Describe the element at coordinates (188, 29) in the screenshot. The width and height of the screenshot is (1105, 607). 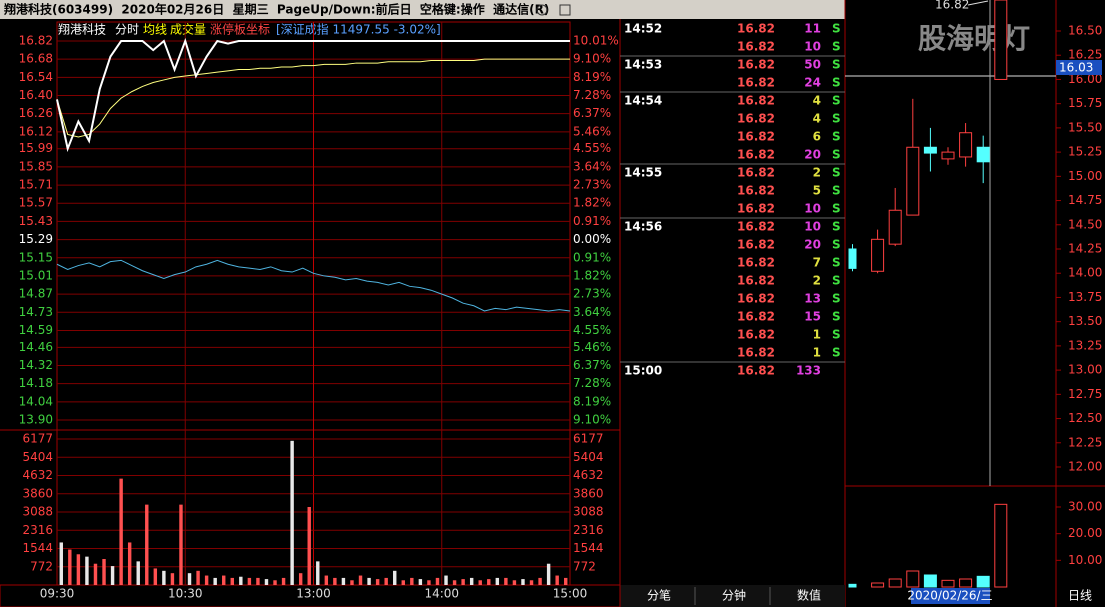
I see `legend-item: 成交量` at that location.